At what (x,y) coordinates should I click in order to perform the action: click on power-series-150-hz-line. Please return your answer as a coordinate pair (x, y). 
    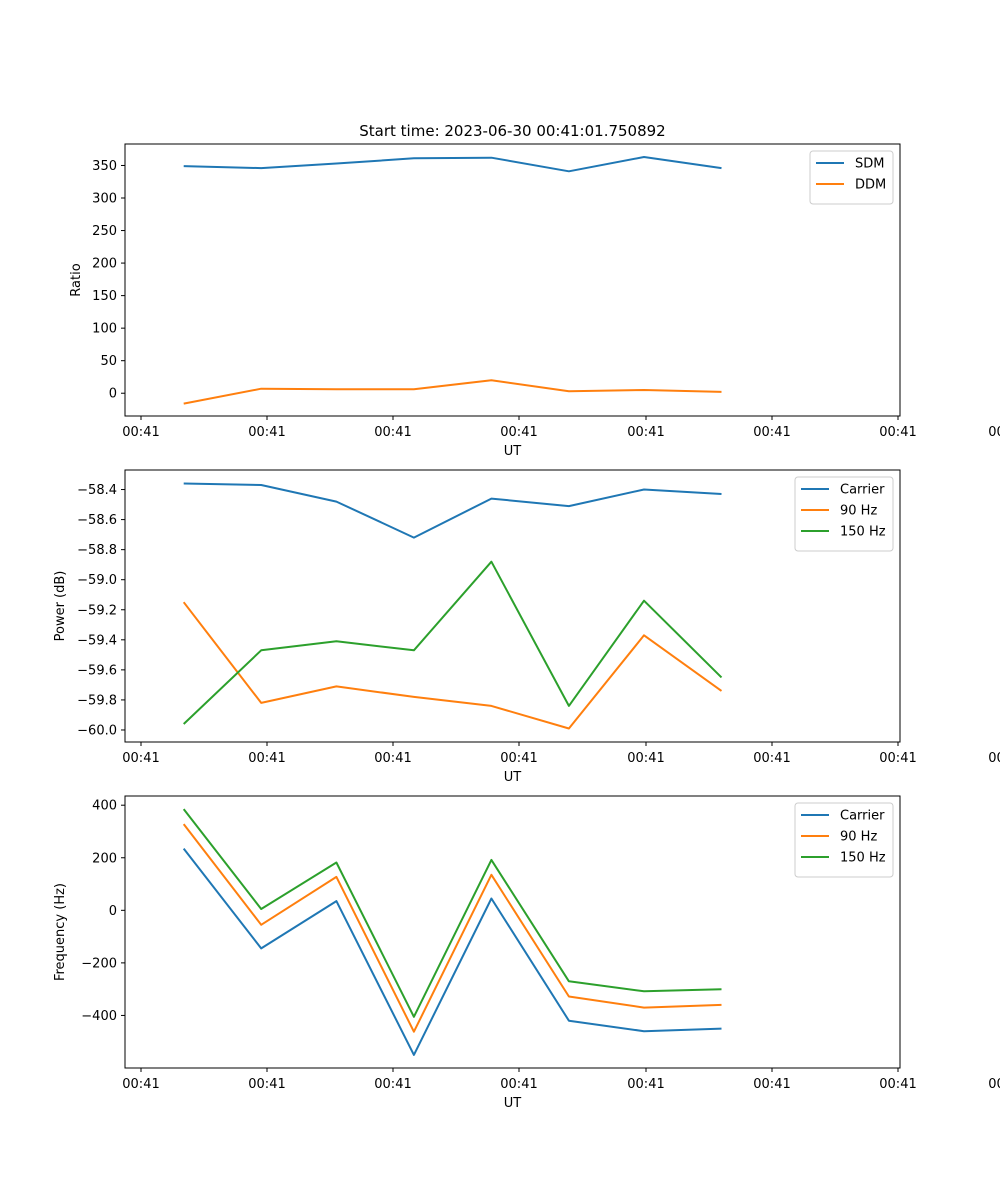
    Looking at the image, I should click on (453, 642).